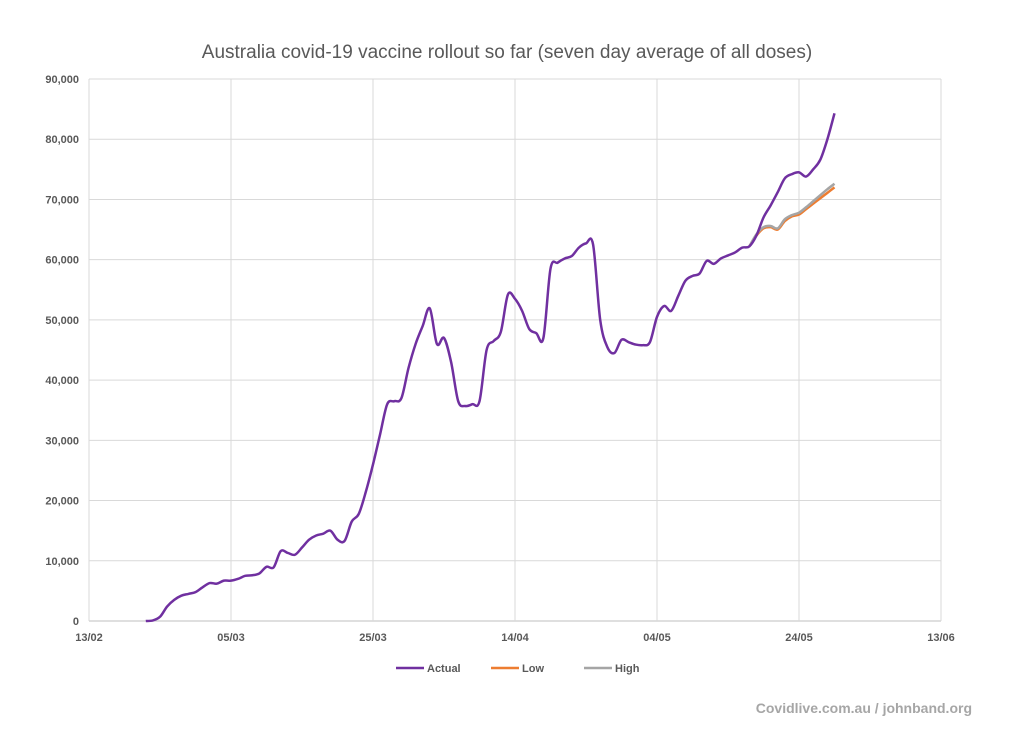 This screenshot has width=1024, height=741. I want to click on series-line-high, so click(792, 215).